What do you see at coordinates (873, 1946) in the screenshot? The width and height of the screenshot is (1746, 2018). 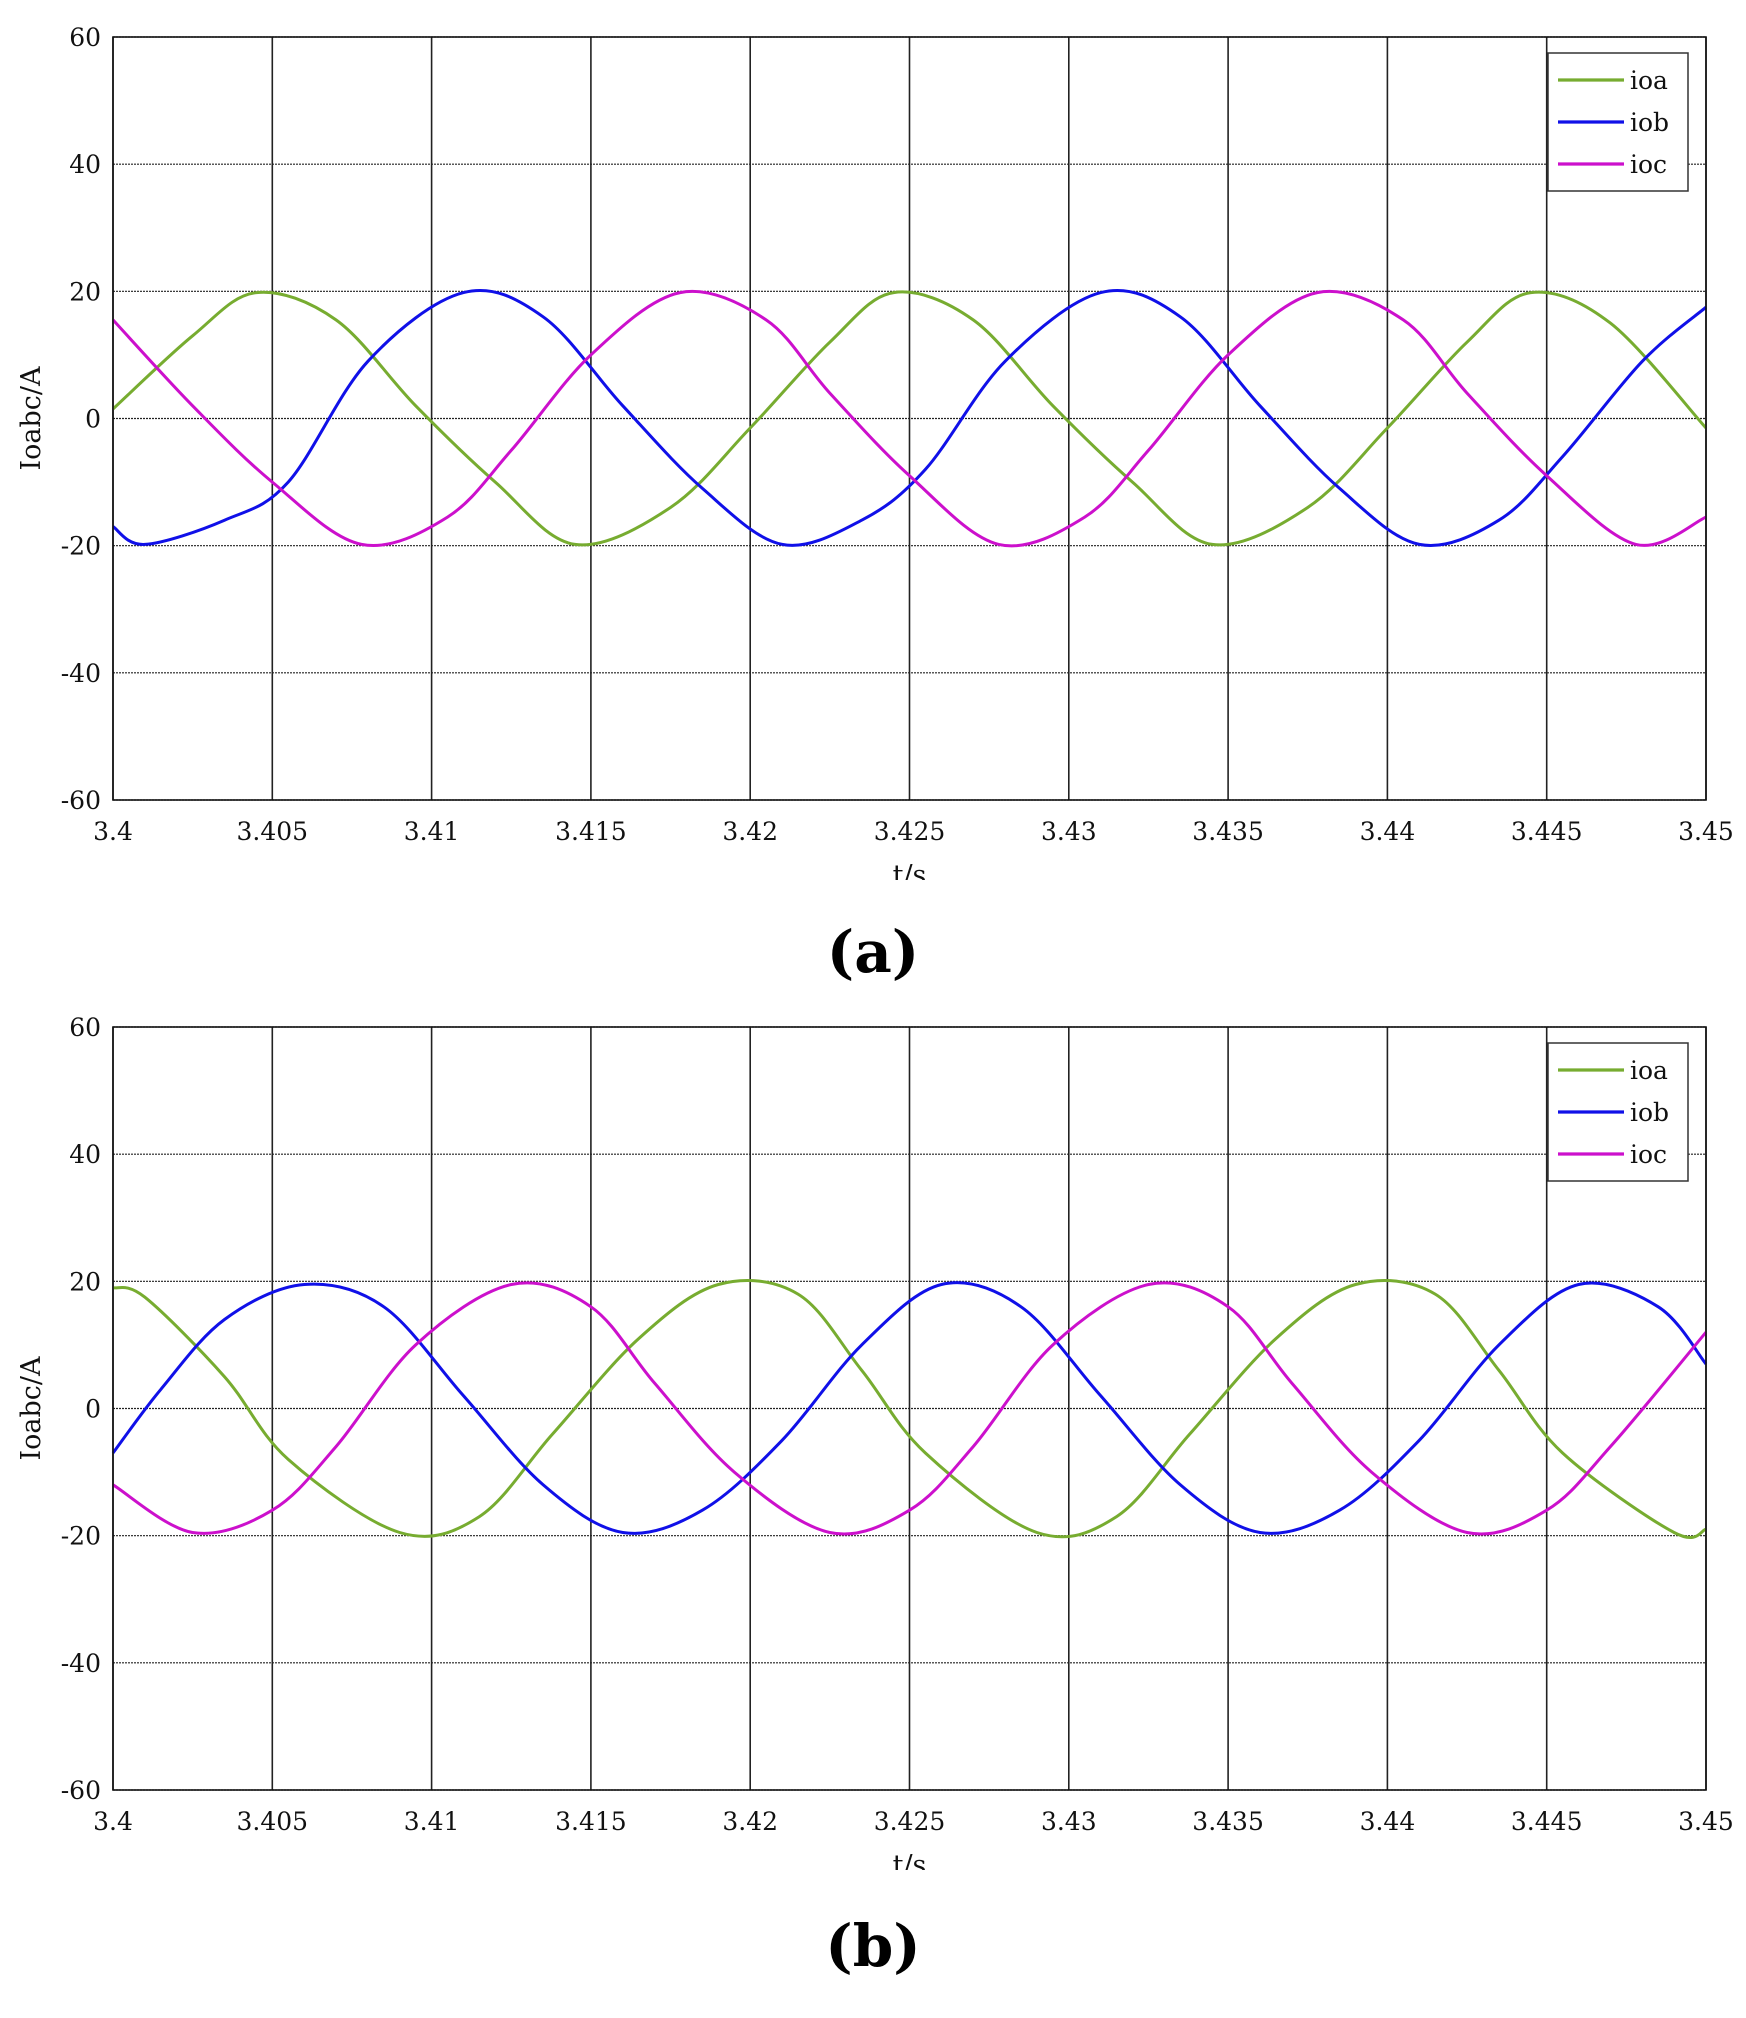 I see `panel-label-b: (b)` at bounding box center [873, 1946].